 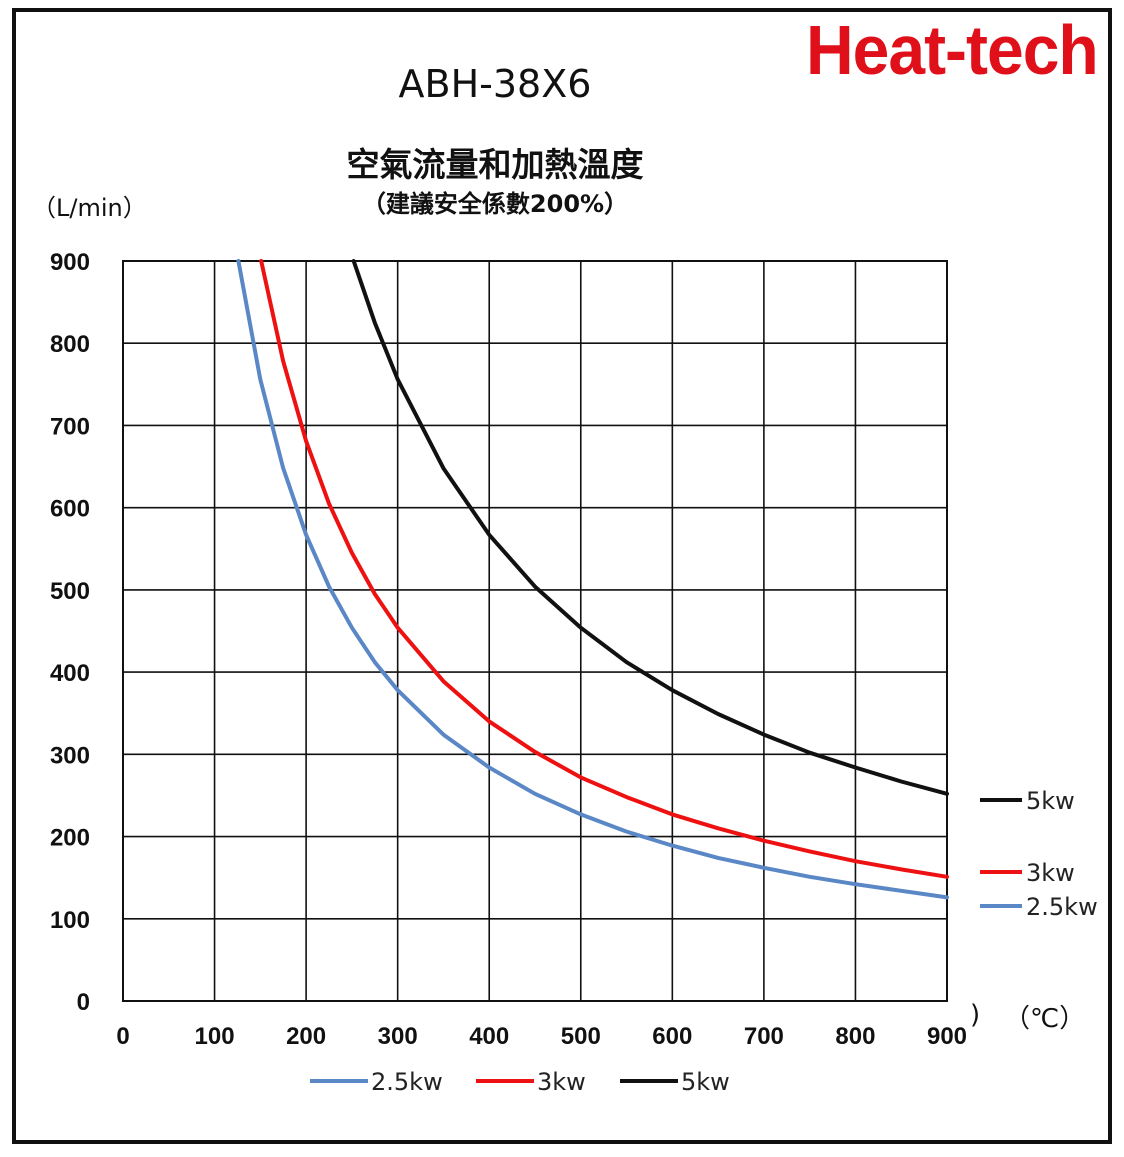 What do you see at coordinates (855, 1036) in the screenshot?
I see `x-tick-label: 800` at bounding box center [855, 1036].